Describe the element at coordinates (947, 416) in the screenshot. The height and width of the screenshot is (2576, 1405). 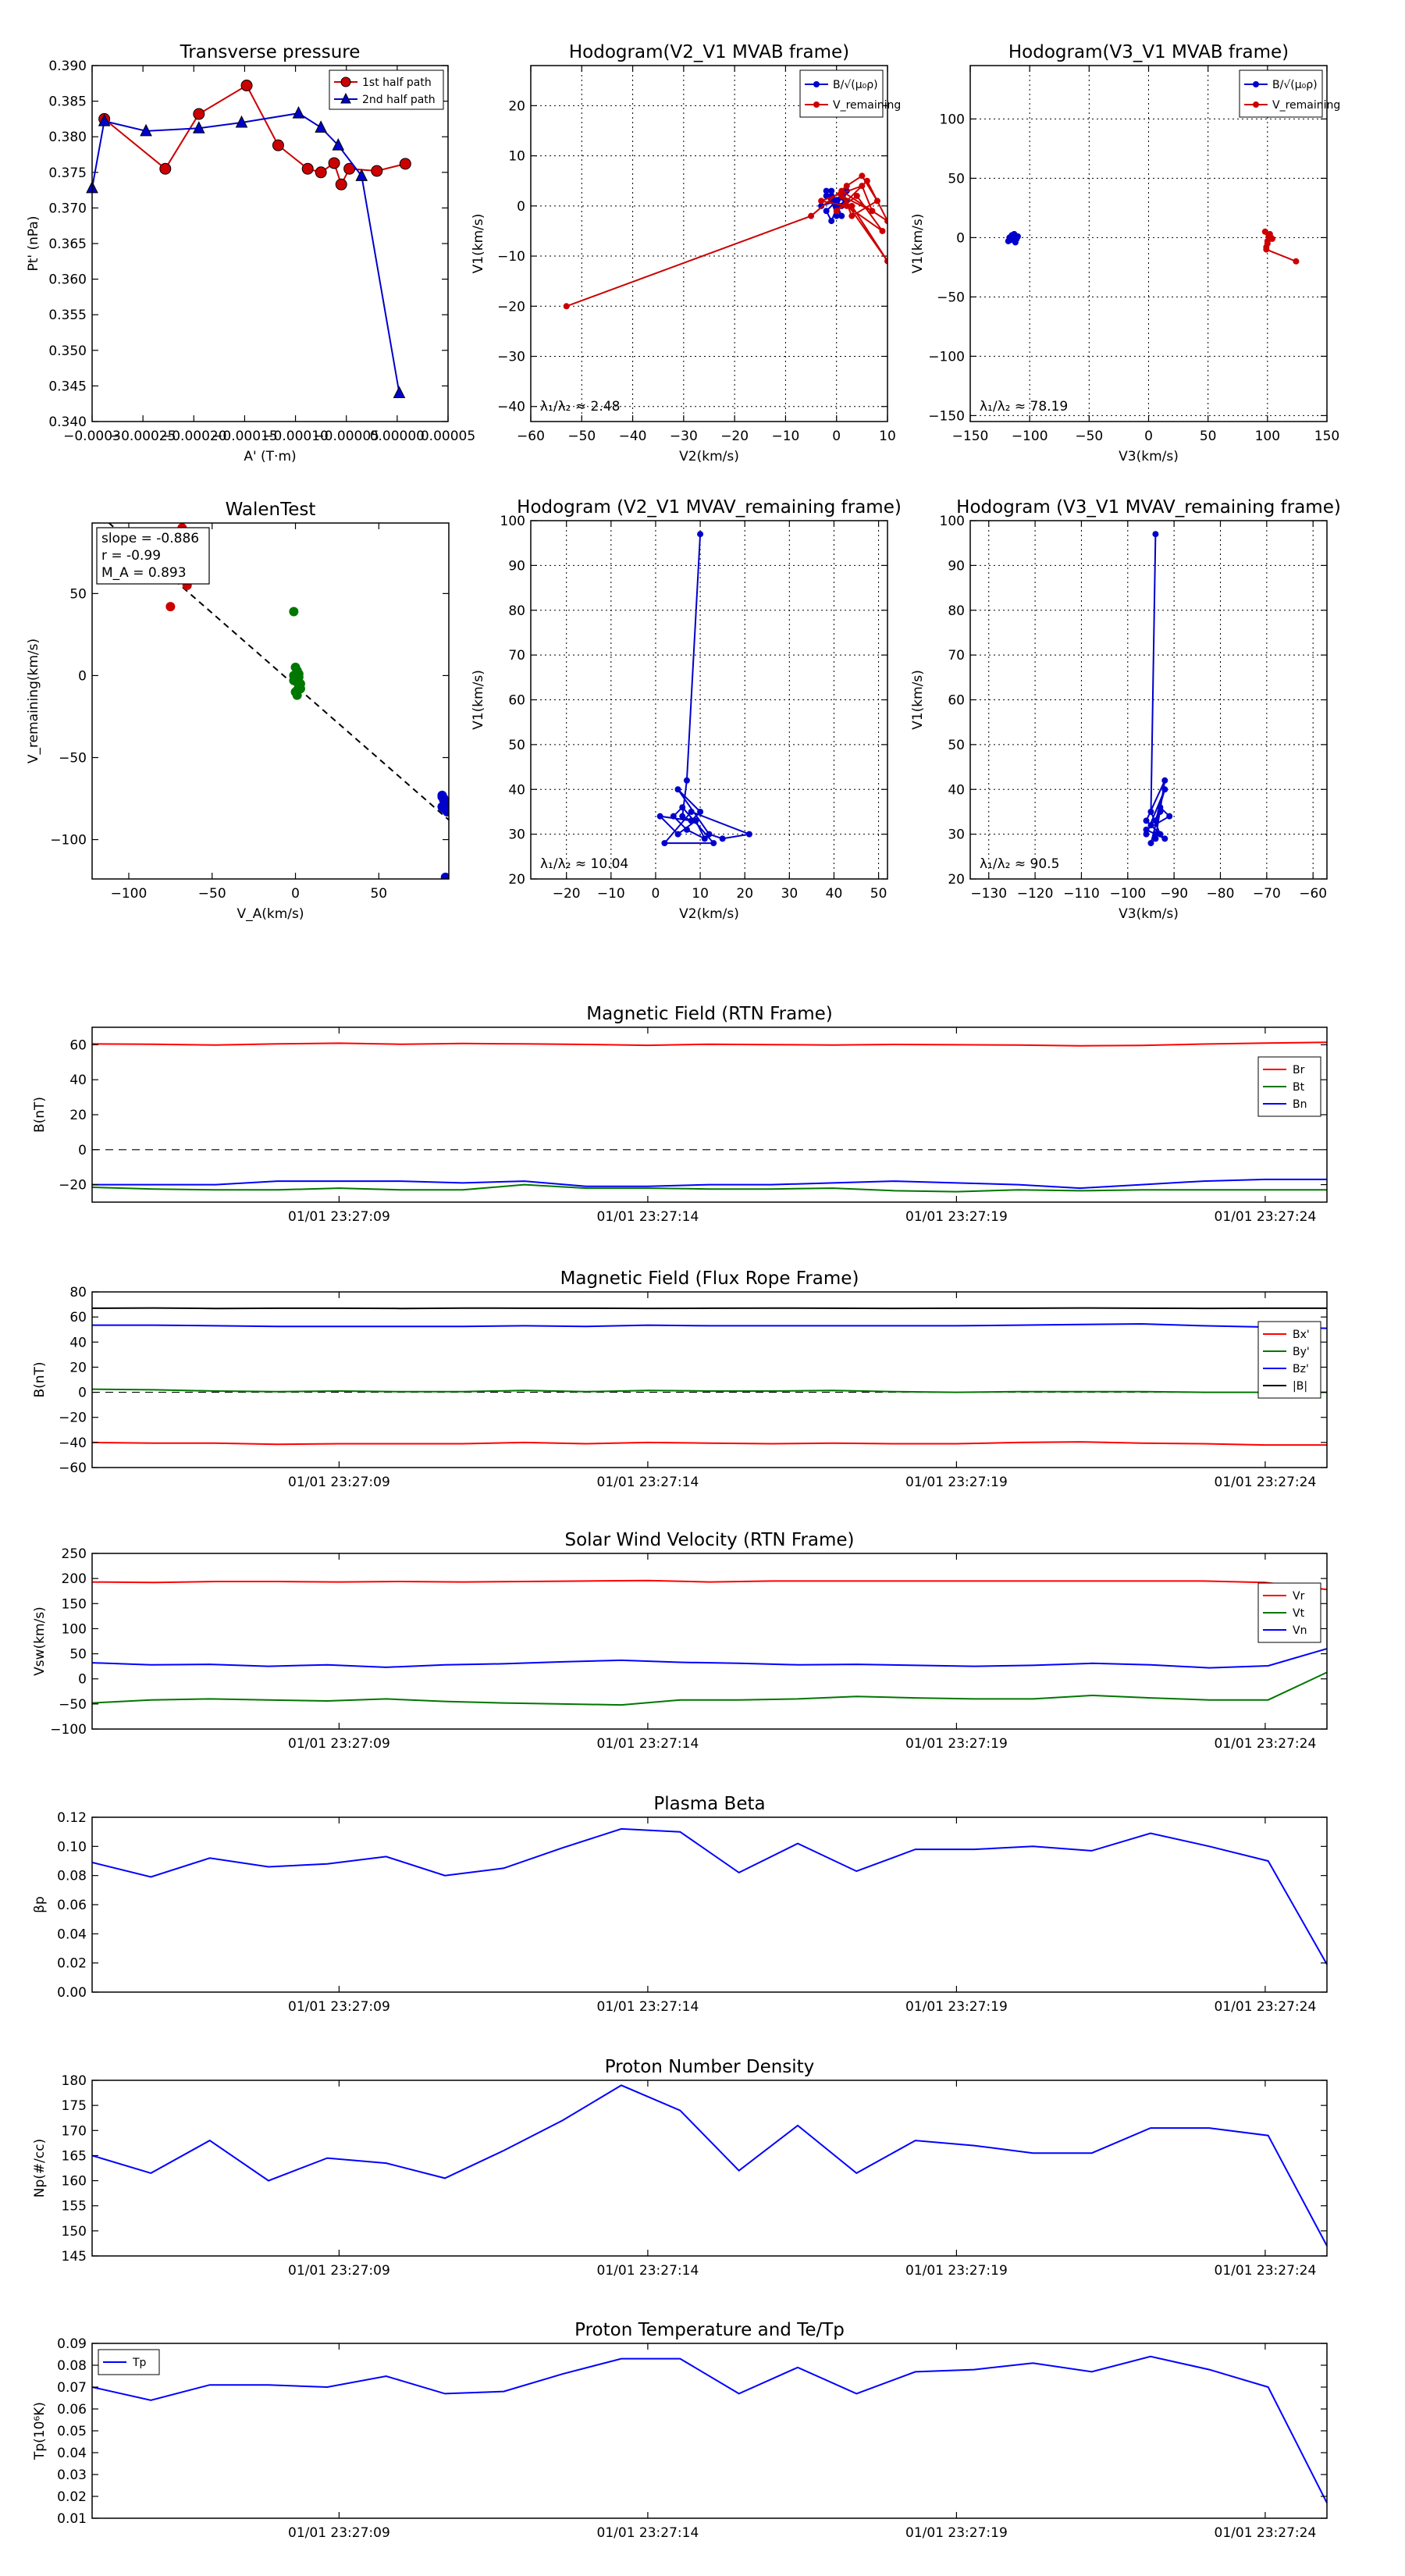
I see `y-tick-label: −150` at that location.